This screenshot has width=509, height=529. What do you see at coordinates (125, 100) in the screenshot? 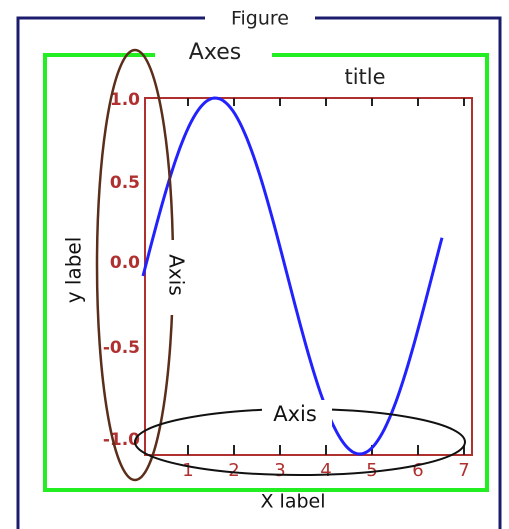
I see `y-tick-label: 1.0` at bounding box center [125, 100].